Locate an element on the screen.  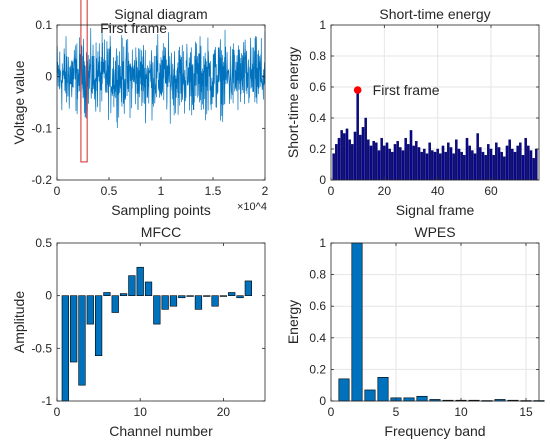
y-tick-label: -1 is located at coordinates (46, 401).